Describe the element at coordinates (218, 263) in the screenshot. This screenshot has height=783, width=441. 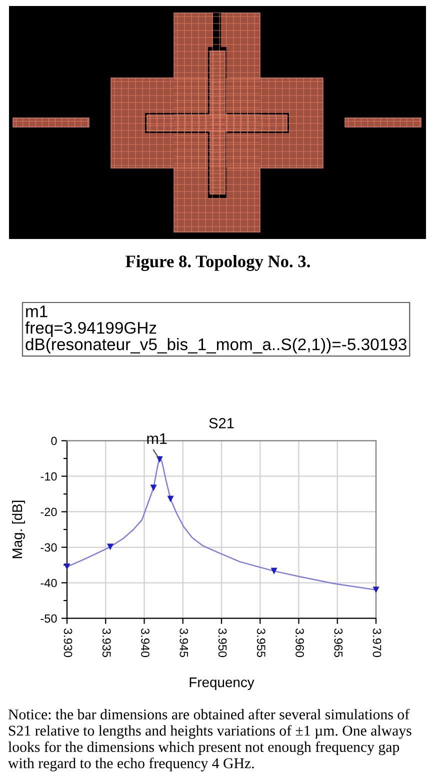
I see `caption: Figure 8. Topology No. 3.` at that location.